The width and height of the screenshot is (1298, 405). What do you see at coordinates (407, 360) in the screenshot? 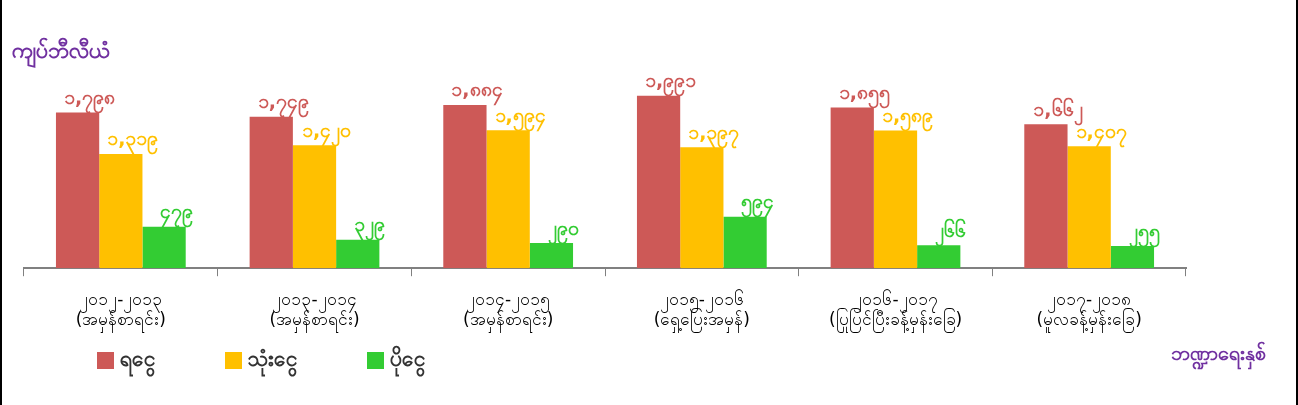
I see `legend-label: ပိုငွေ` at bounding box center [407, 360].